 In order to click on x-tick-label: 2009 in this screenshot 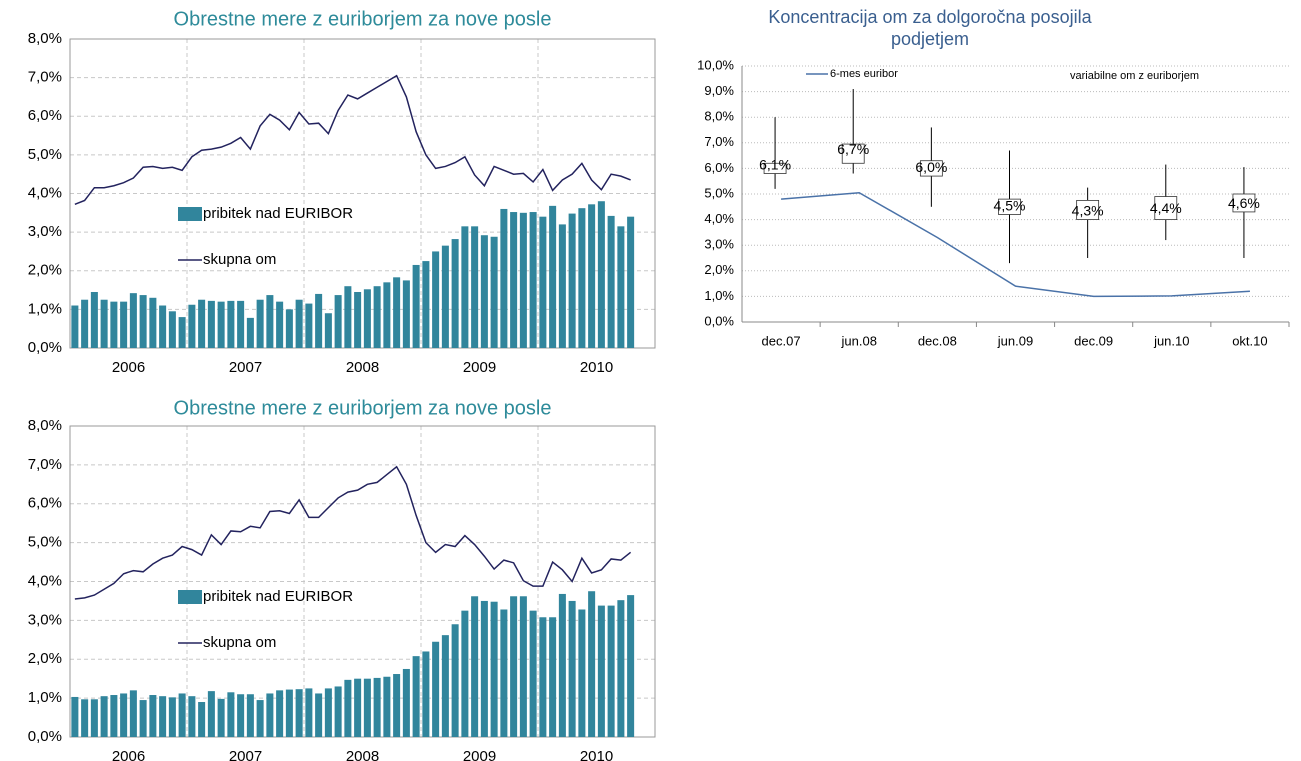, I will do `click(479, 367)`.